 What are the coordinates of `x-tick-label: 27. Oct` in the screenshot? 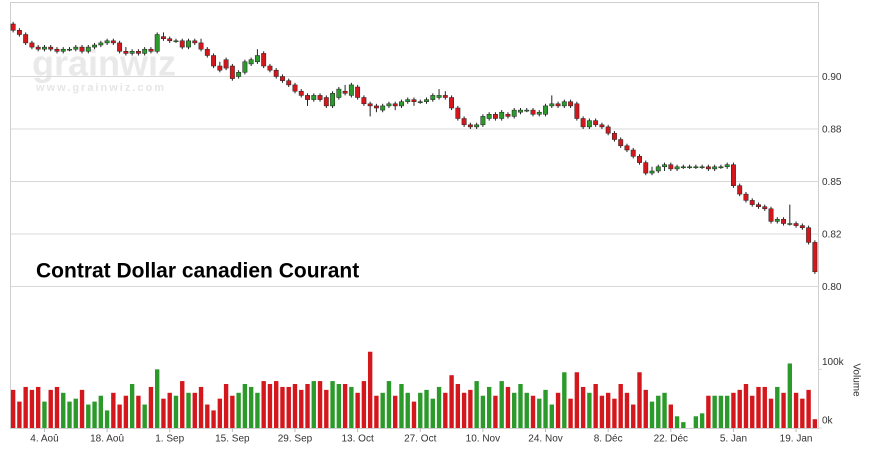 It's located at (420, 439).